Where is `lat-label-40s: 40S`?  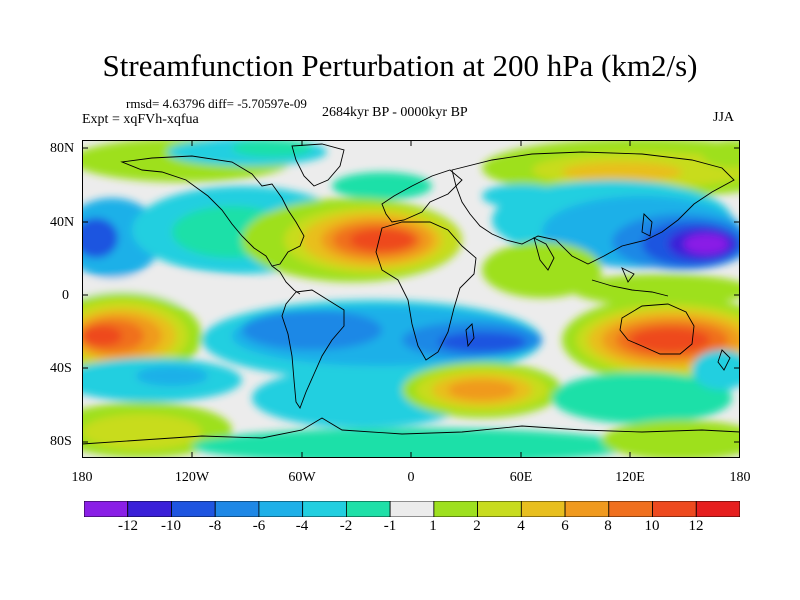 lat-label-40s: 40S is located at coordinates (61, 368).